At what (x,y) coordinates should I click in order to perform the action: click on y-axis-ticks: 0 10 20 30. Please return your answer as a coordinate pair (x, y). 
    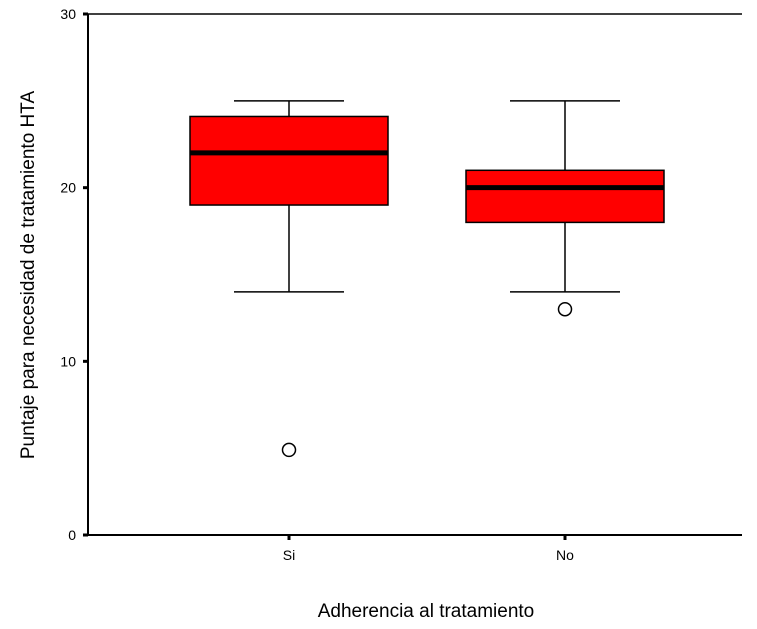
    Looking at the image, I should click on (74, 274).